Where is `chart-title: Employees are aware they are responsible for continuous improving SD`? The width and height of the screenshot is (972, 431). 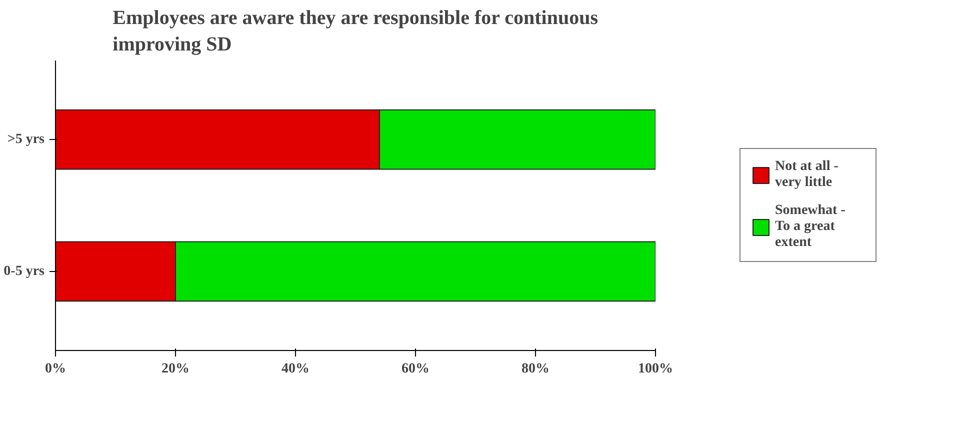 chart-title: Employees are aware they are responsible for continuous improving SD is located at coordinates (355, 31).